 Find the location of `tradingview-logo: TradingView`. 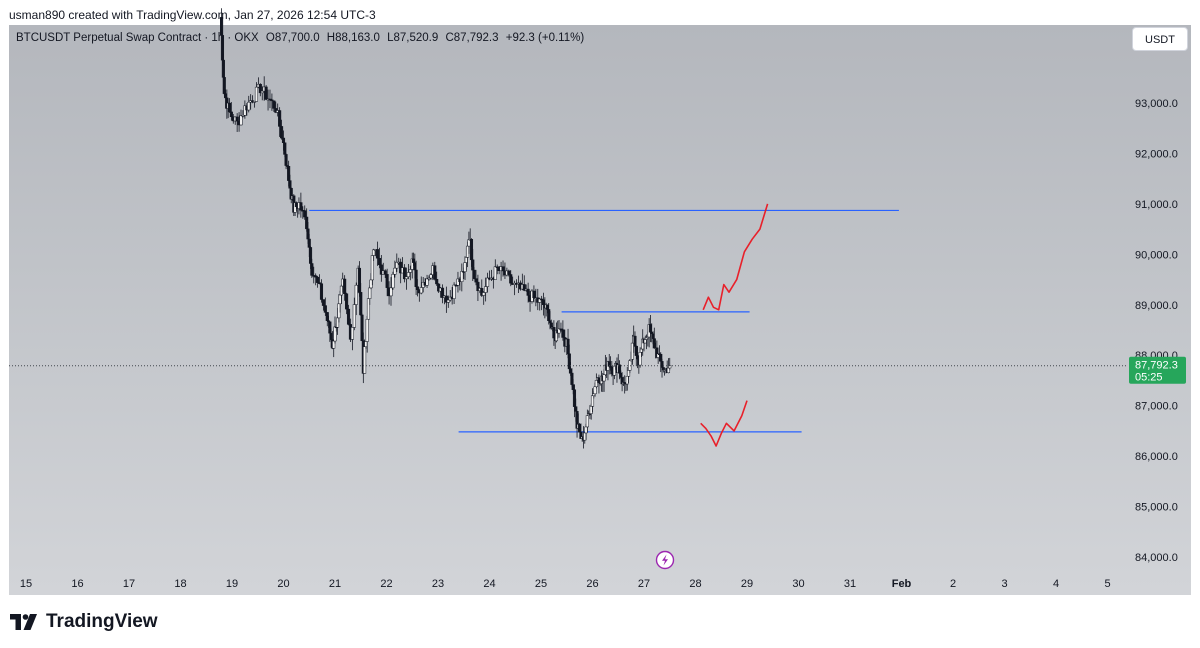

tradingview-logo: TradingView is located at coordinates (84, 622).